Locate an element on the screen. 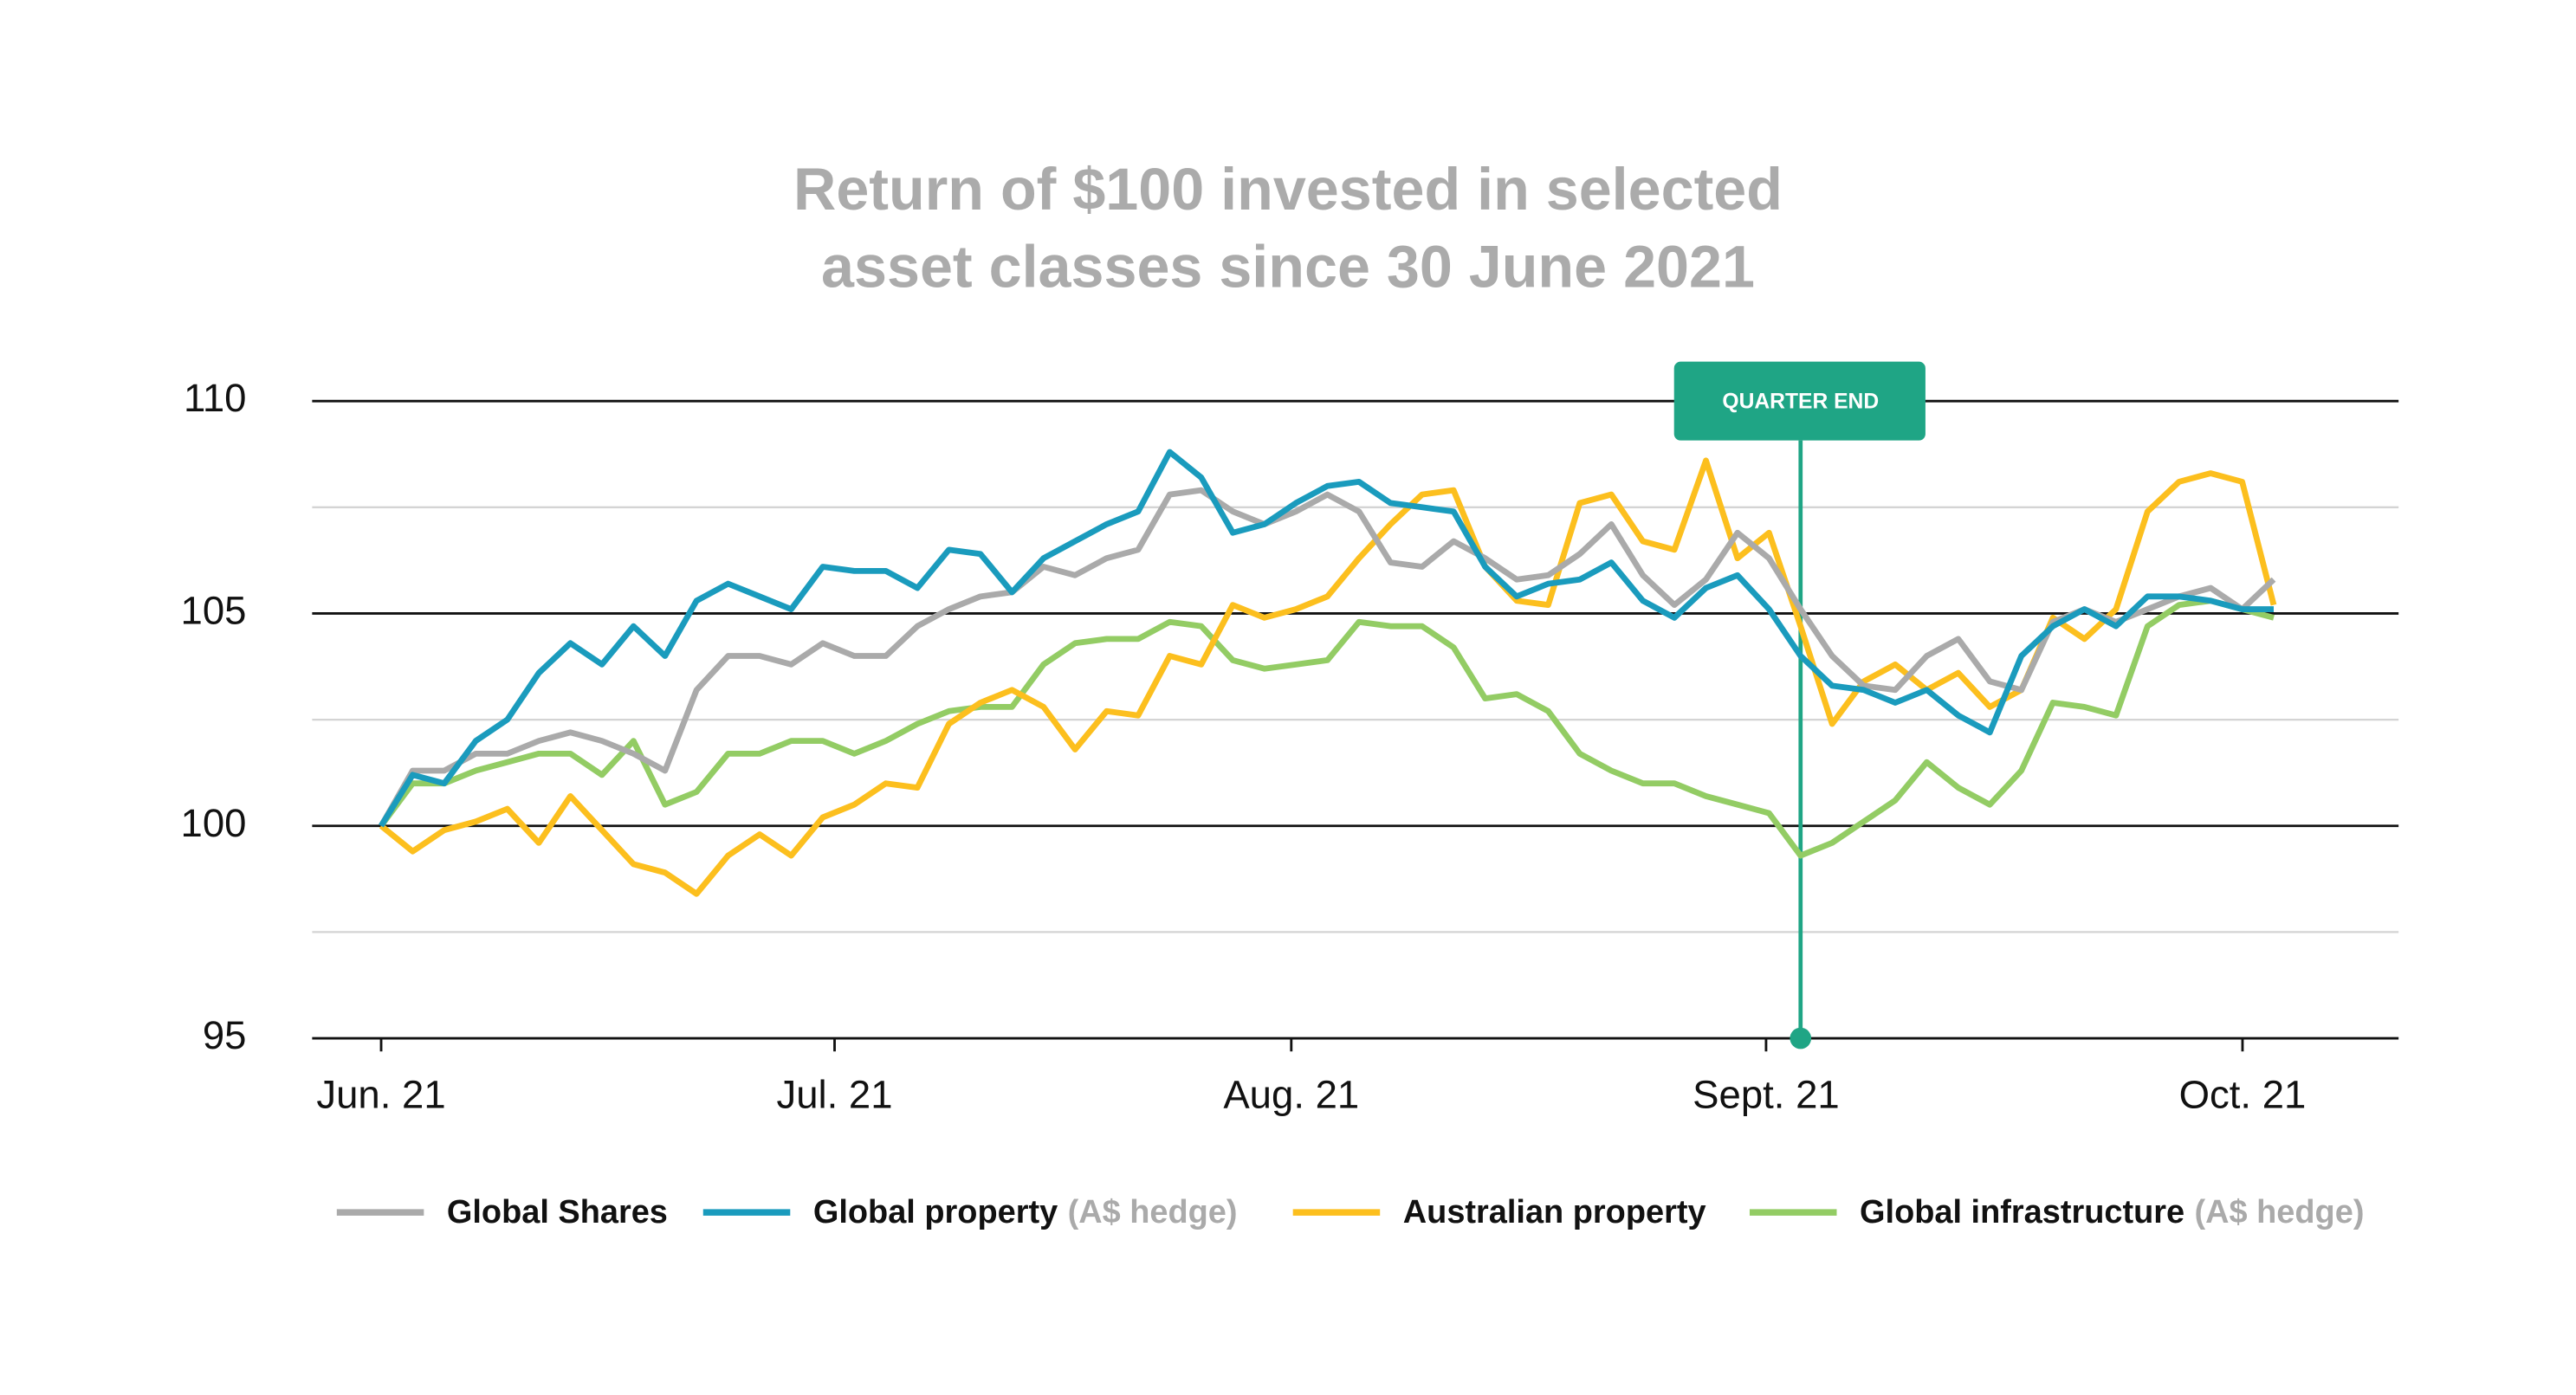 This screenshot has height=1395, width=2576. legend-label: Global Shares is located at coordinates (557, 1212).